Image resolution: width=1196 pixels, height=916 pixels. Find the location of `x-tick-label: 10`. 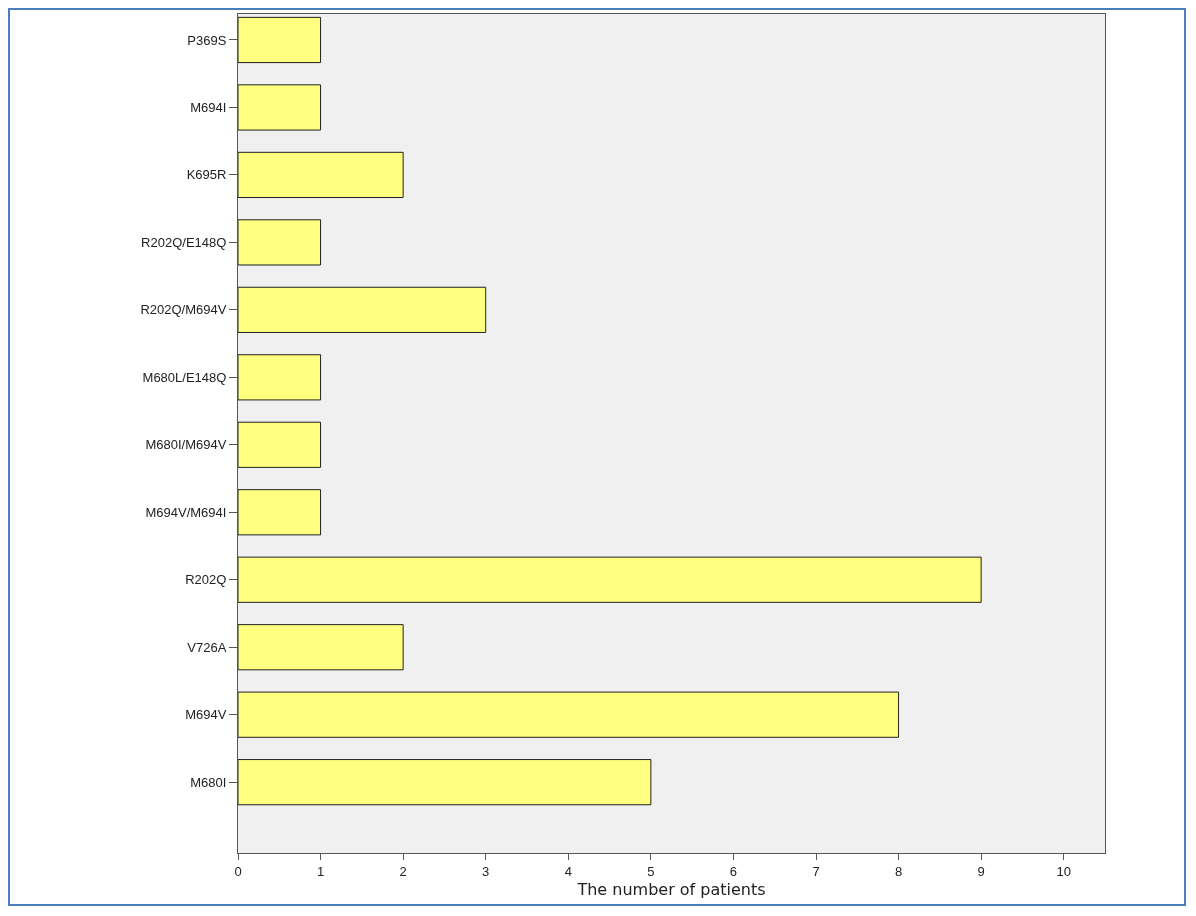

x-tick-label: 10 is located at coordinates (1063, 871).